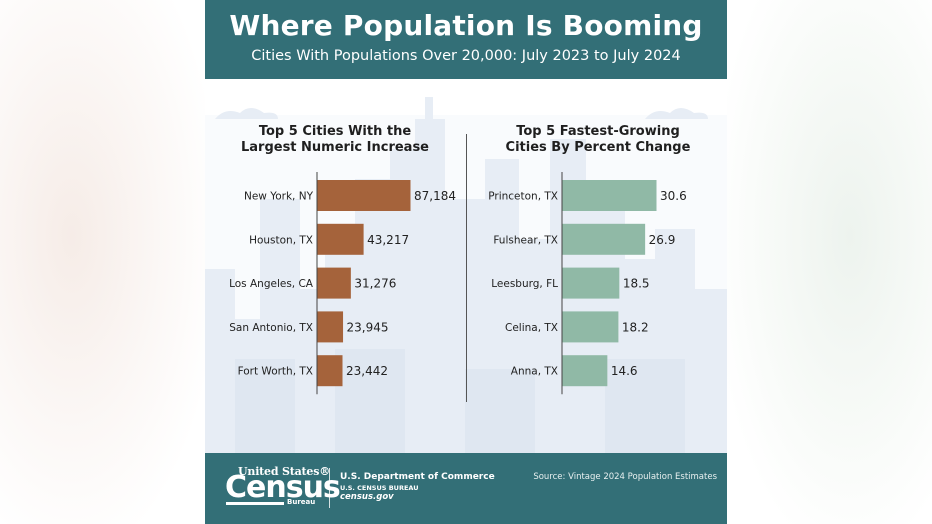 This screenshot has width=932, height=524. What do you see at coordinates (523, 197) in the screenshot?
I see `right-category-label: Princeton, TX` at bounding box center [523, 197].